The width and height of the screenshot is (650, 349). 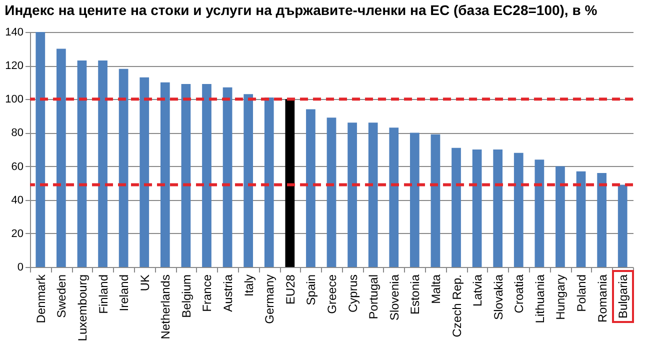 What do you see at coordinates (249, 285) in the screenshot?
I see `x-tick-label: Italy` at bounding box center [249, 285].